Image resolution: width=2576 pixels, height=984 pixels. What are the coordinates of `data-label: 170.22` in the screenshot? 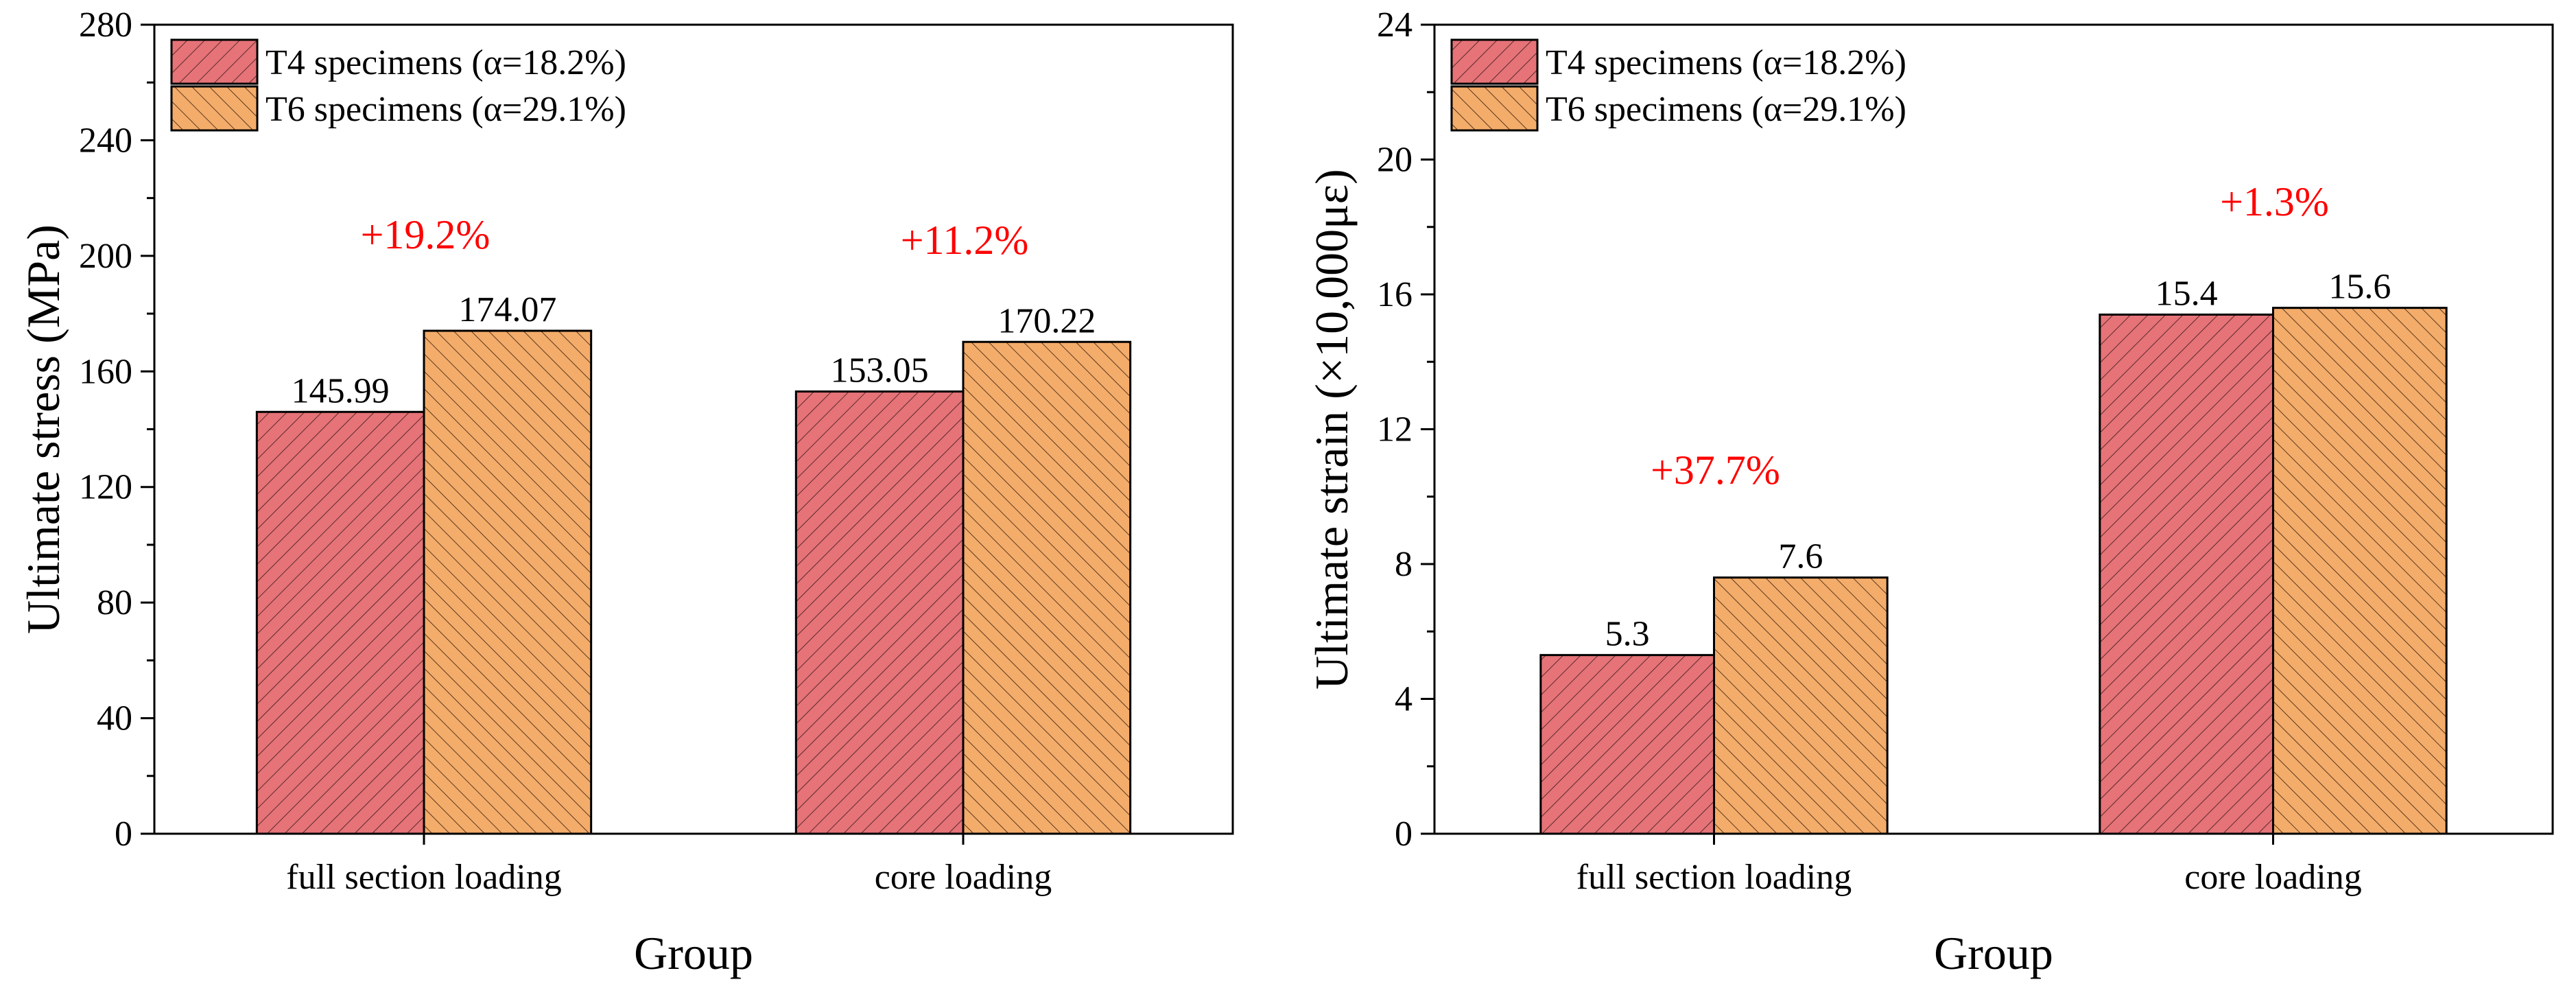 It's located at (1046, 320).